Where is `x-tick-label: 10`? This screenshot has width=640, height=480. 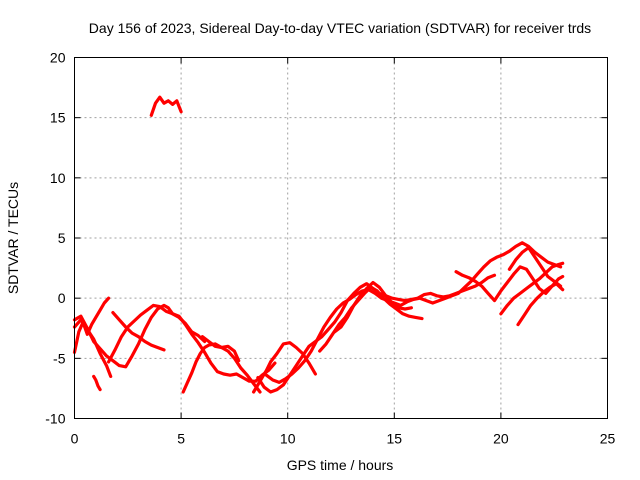 x-tick-label: 10 is located at coordinates (288, 439).